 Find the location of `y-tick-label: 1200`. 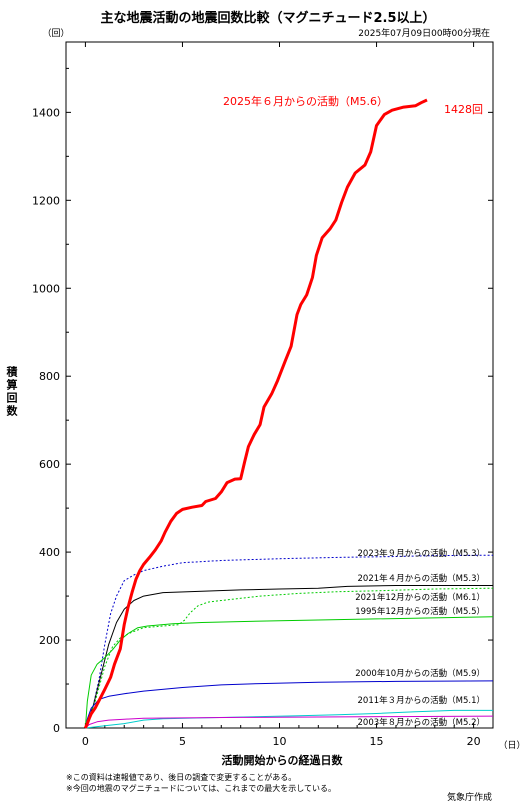

y-tick-label: 1200 is located at coordinates (46, 200).